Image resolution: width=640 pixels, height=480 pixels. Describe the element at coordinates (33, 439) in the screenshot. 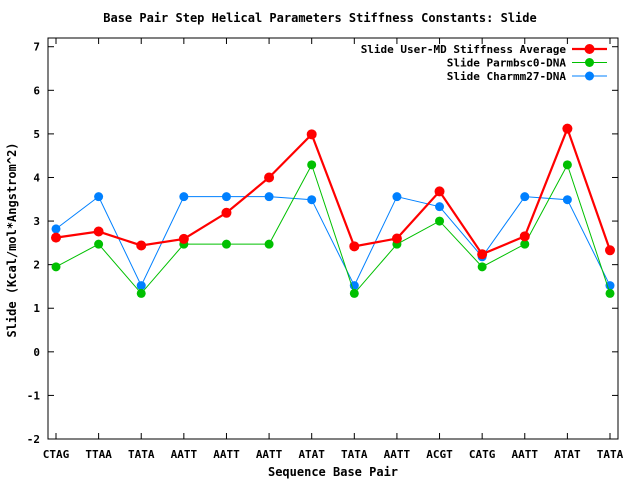

I see `y-tick-label: -2` at that location.